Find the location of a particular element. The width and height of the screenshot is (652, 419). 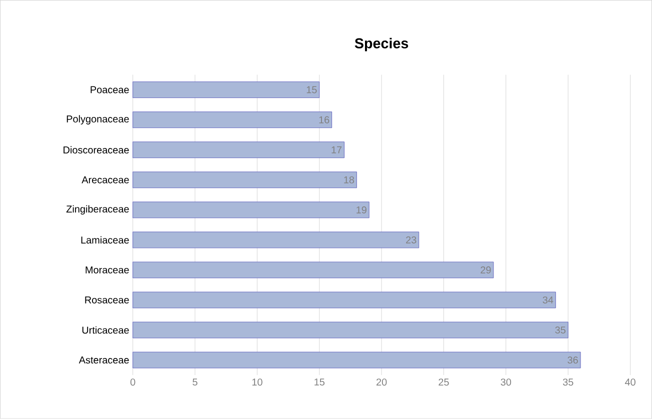

data-label: 18 is located at coordinates (349, 180).